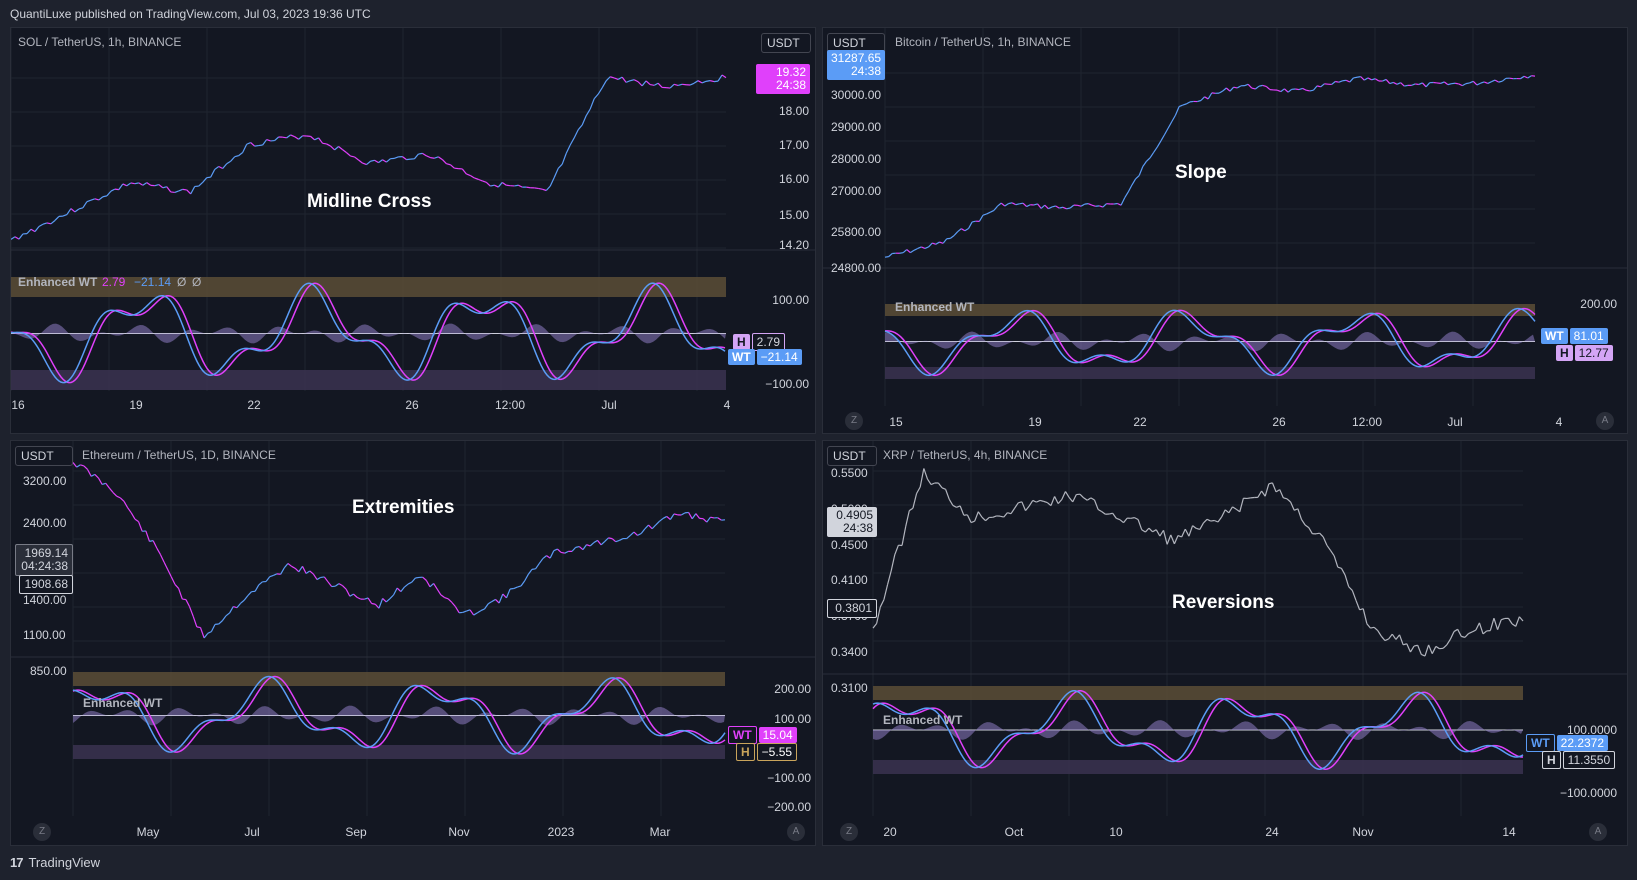  I want to click on time-tick: Mar, so click(660, 832).